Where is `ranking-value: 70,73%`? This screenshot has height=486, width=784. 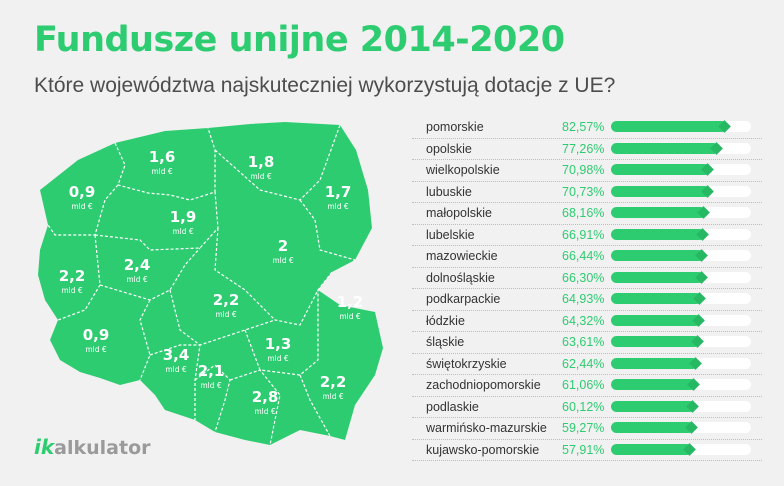 ranking-value: 70,73% is located at coordinates (583, 191).